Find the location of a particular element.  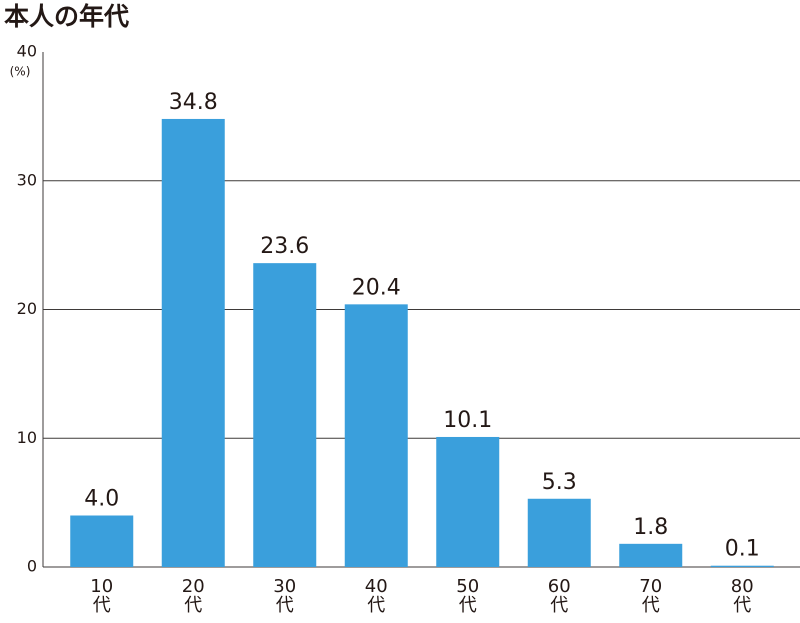

x-tick-label: 50代 is located at coordinates (468, 596).